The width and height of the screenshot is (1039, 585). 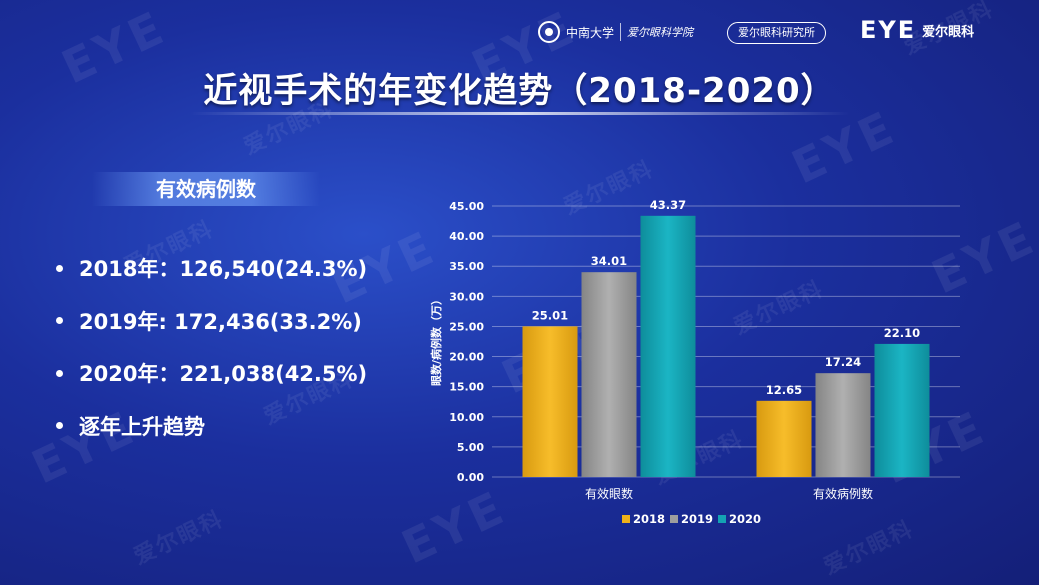 I want to click on data-labels: 25.01 34.01 43.37 12.65 17.24 22.10, so click(x=726, y=297).